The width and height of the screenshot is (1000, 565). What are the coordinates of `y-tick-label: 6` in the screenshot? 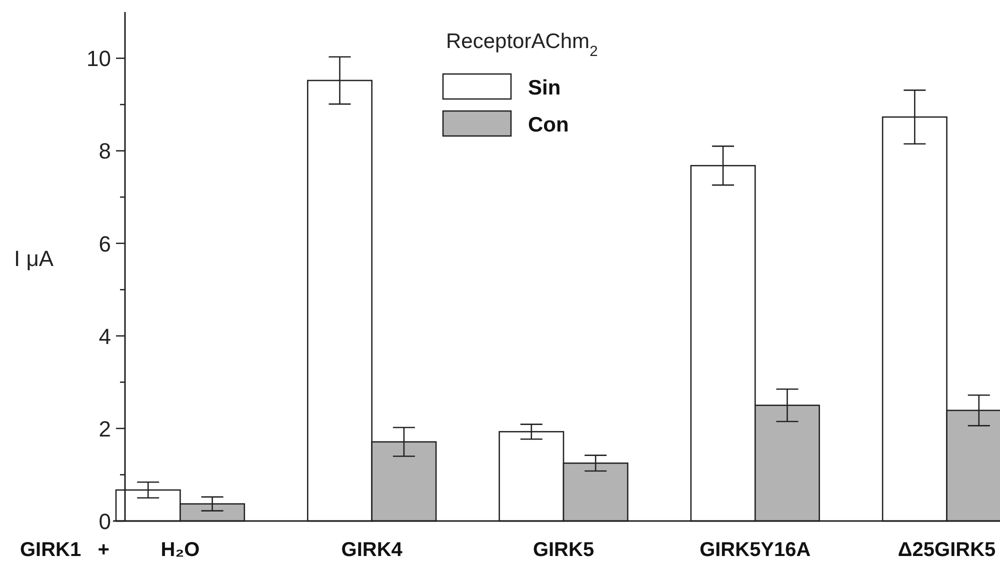 It's located at (104, 243).